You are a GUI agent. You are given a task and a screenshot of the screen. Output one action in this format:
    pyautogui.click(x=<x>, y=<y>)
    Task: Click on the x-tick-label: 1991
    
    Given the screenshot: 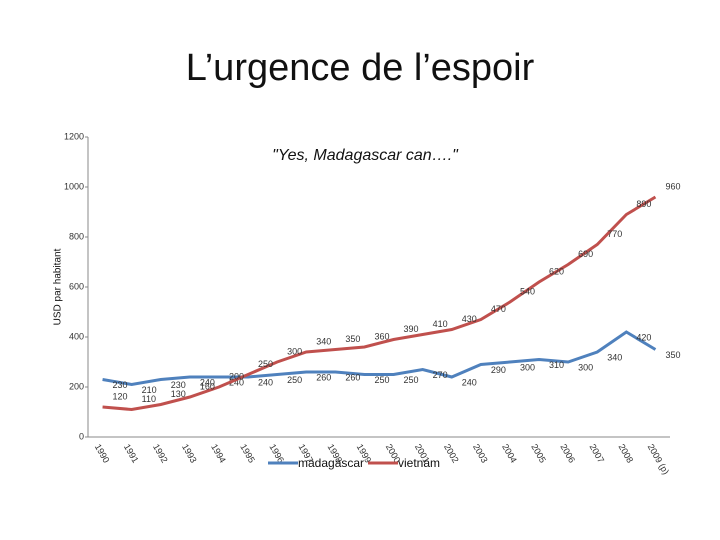 What is the action you would take?
    pyautogui.click(x=131, y=453)
    